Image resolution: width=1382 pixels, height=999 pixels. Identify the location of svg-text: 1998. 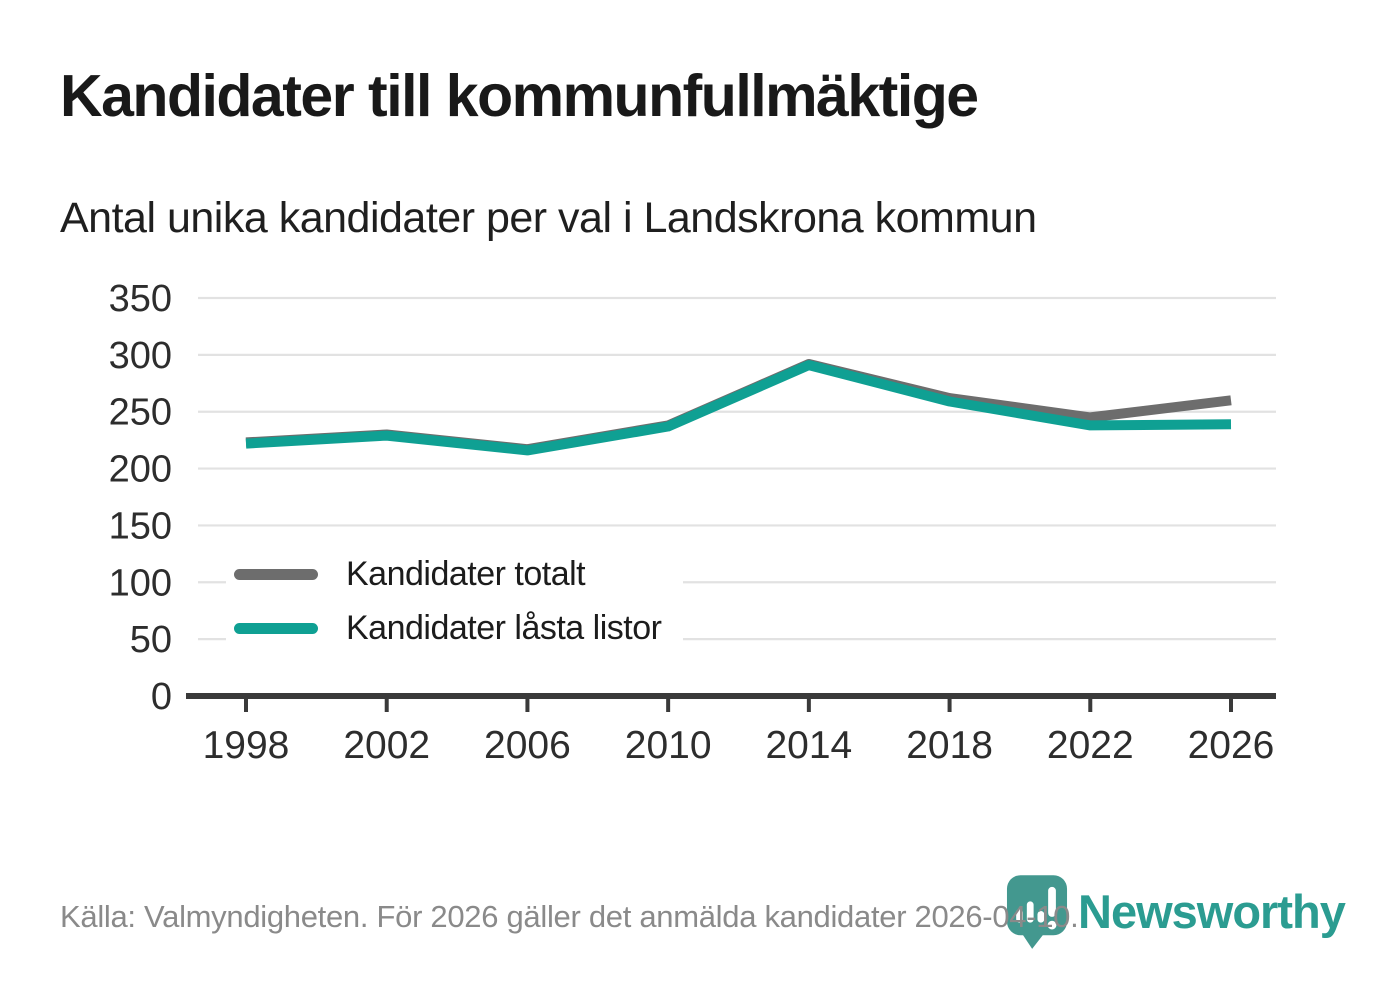
(246, 745).